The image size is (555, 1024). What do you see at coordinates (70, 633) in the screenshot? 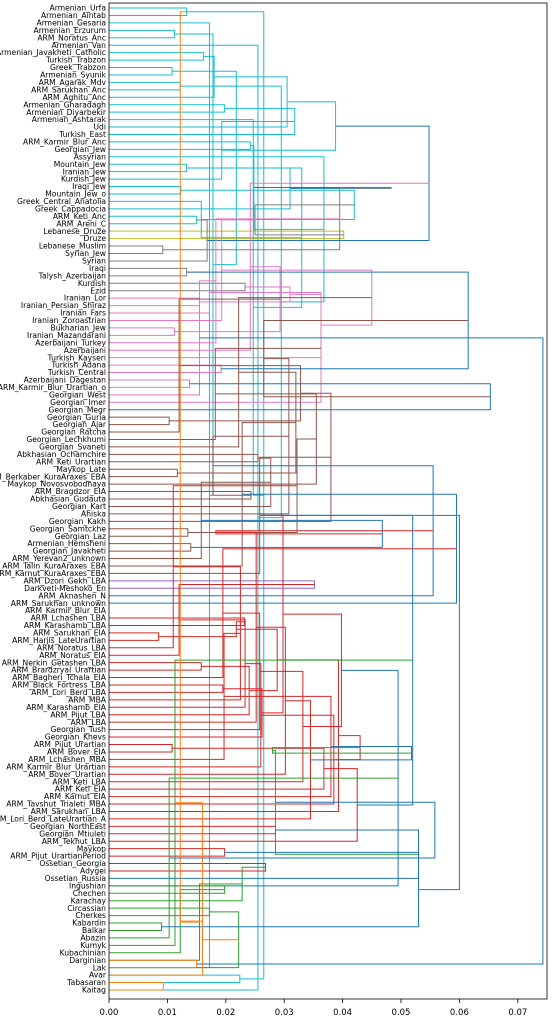
I see `leaf-label: ARM_Sarukhan_EIA` at bounding box center [70, 633].